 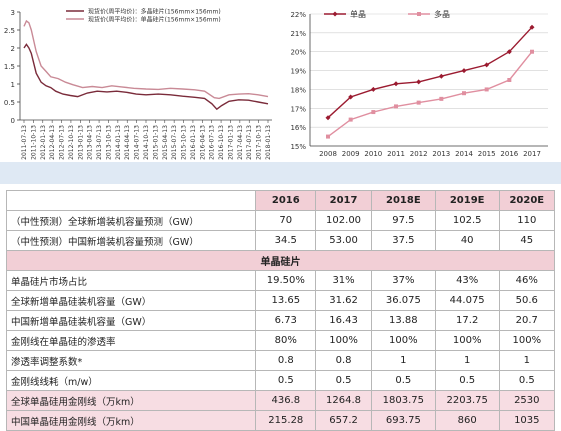 What do you see at coordinates (343, 400) in the screenshot?
I see `table-cell: 1264.8` at bounding box center [343, 400].